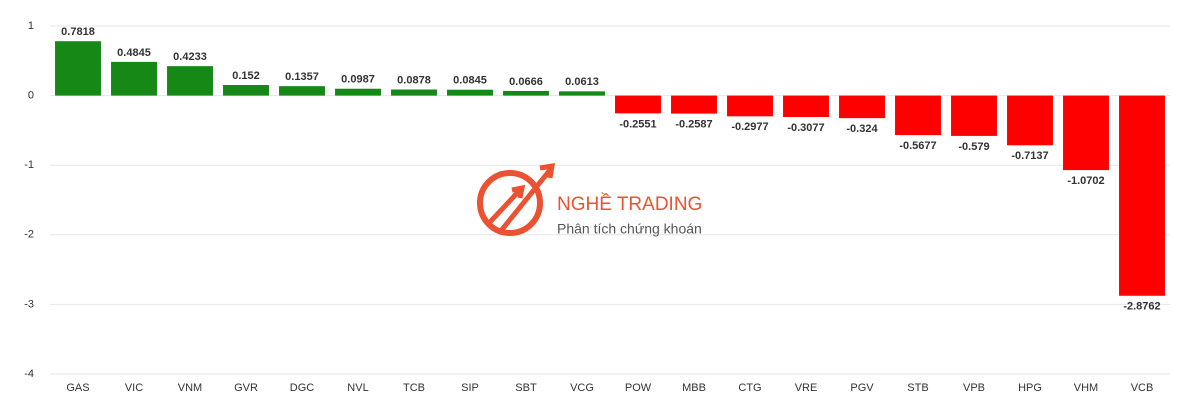 This screenshot has height=402, width=1185. What do you see at coordinates (29, 165) in the screenshot?
I see `y-tick-label: -1` at bounding box center [29, 165].